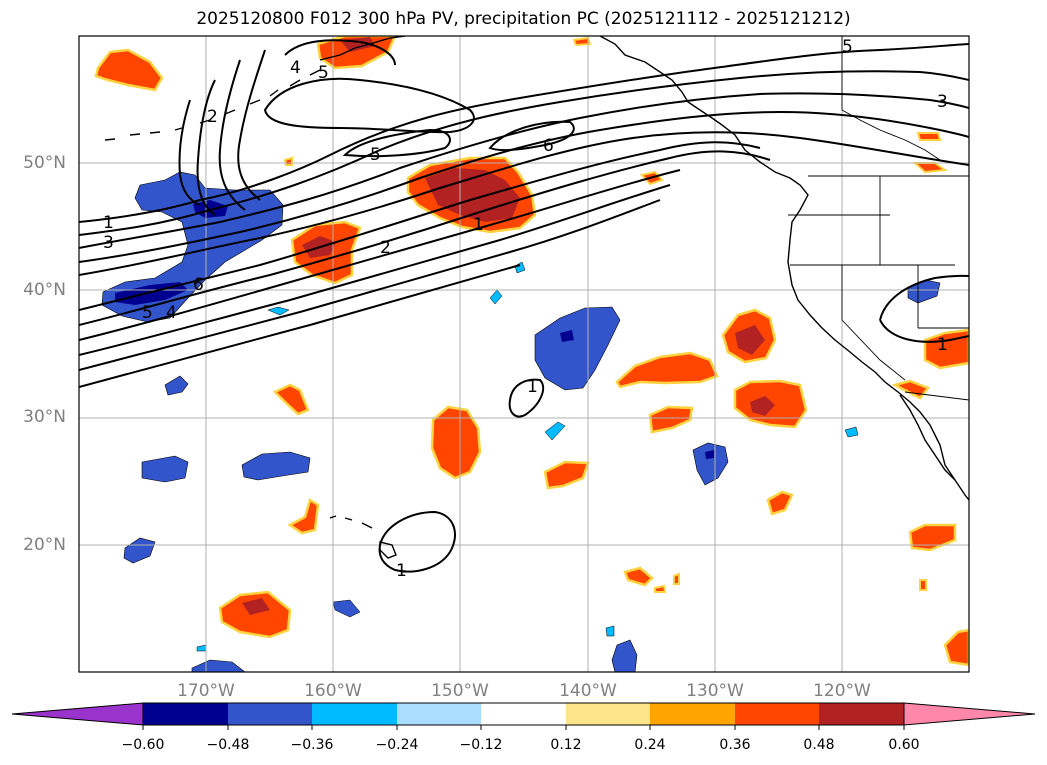 The image size is (1047, 765). Describe the element at coordinates (44, 163) in the screenshot. I see `lat-label: 50°N` at that location.